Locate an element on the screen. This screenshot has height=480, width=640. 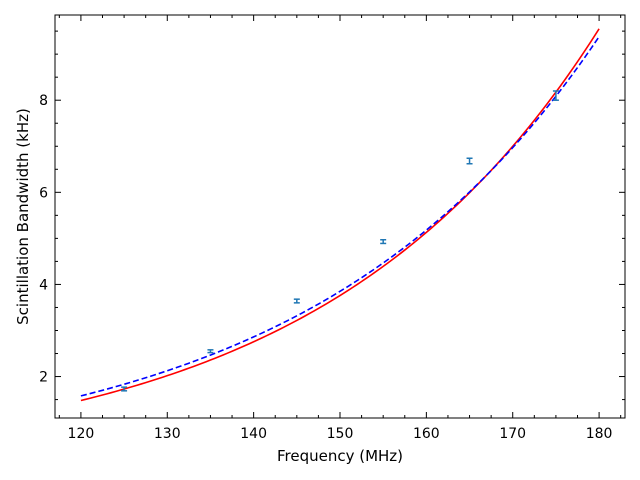
x-tick-label: 170 is located at coordinates (512, 434).